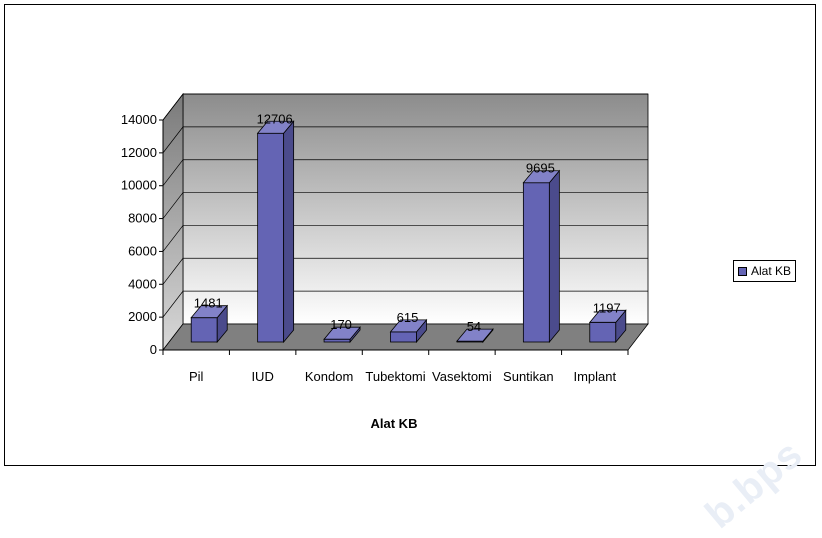 Image resolution: width=822 pixels, height=538 pixels. Describe the element at coordinates (139, 152) in the screenshot. I see `y-tick-label: 12000` at that location.